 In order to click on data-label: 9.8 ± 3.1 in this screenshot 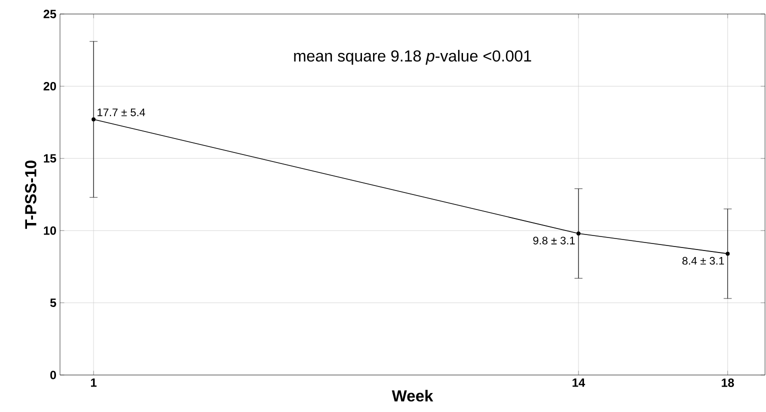, I will do `click(554, 240)`.